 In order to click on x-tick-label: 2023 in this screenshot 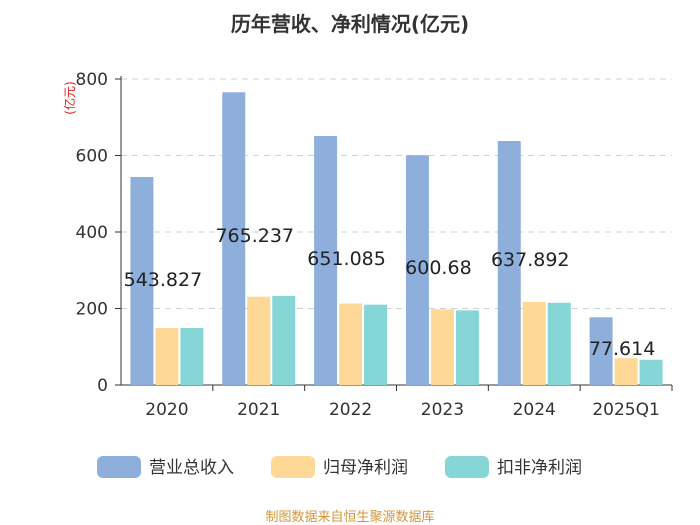, I will do `click(442, 410)`.